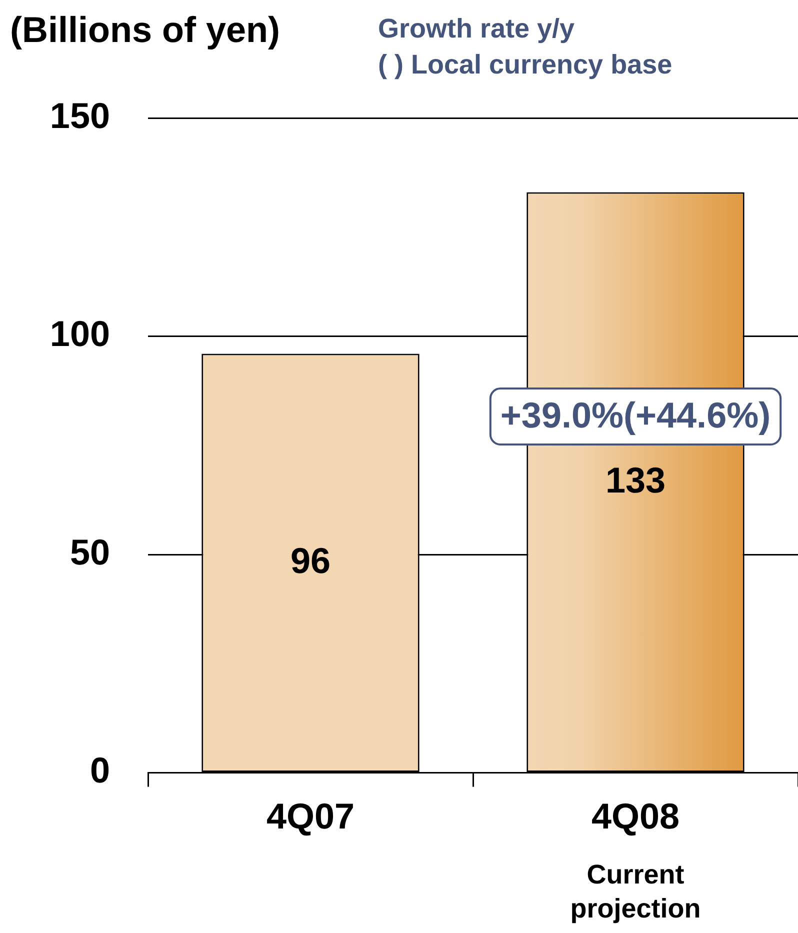 The image size is (798, 933). I want to click on y-tick-label: 100, so click(80, 333).